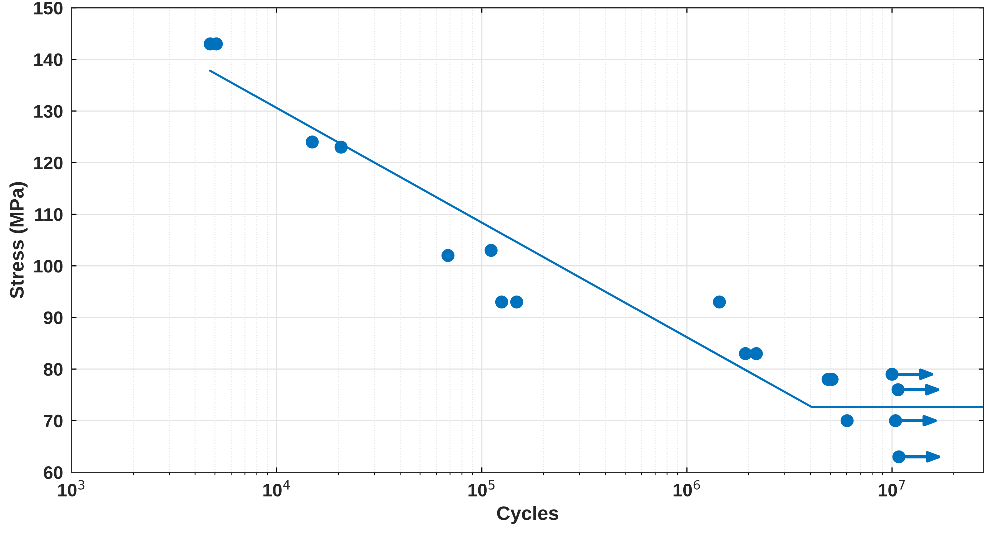 The image size is (984, 537). Describe the element at coordinates (53, 318) in the screenshot. I see `y-tick-label: 90` at that location.